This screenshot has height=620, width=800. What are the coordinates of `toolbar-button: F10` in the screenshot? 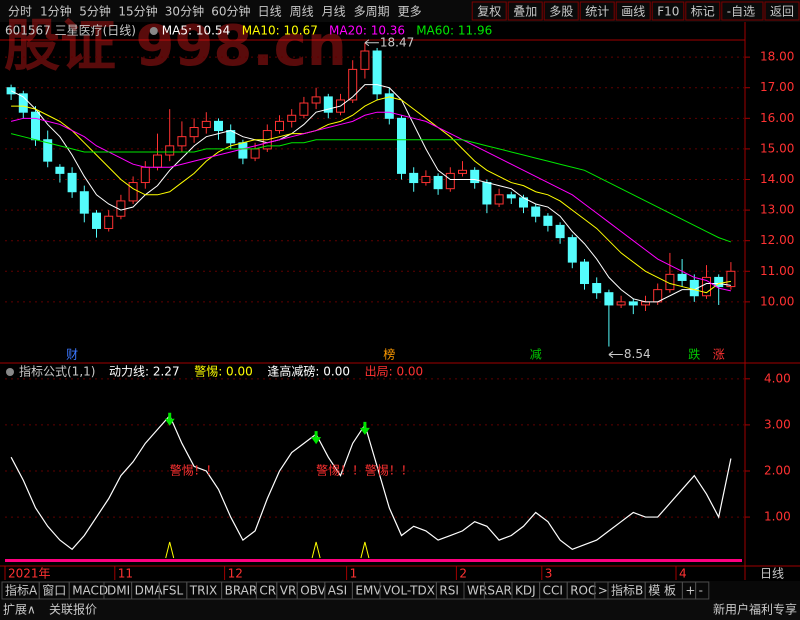 It's located at (668, 12).